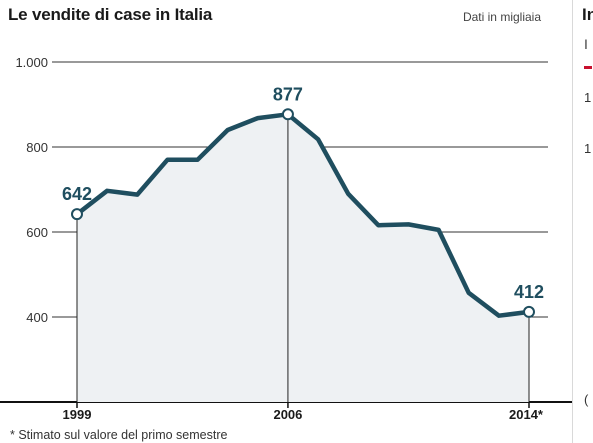 The height and width of the screenshot is (443, 593). Describe the element at coordinates (37, 232) in the screenshot. I see `y-tick-label: 600` at that location.